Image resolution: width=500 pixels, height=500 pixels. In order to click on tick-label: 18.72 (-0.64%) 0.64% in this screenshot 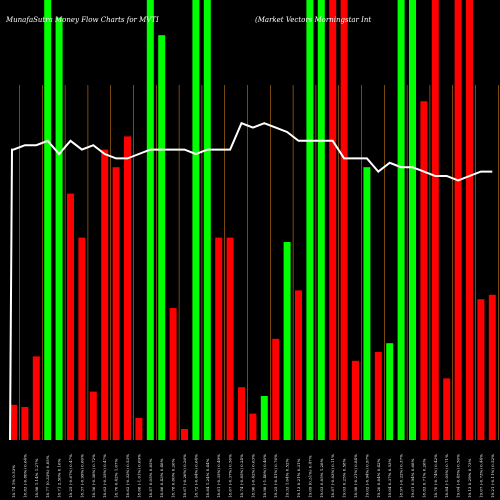, I will do `click(195, 476)`.